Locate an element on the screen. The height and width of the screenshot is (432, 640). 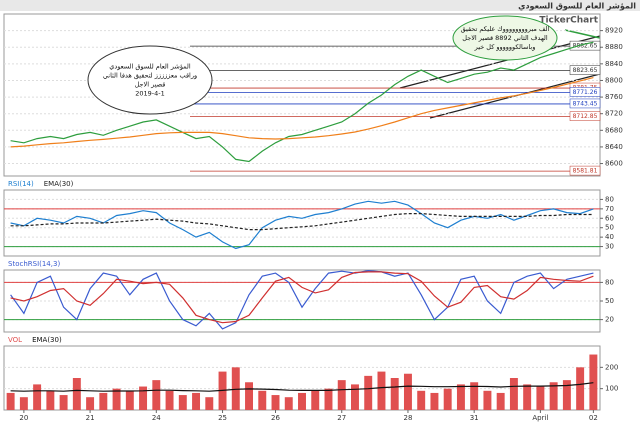
callout-text: 2019-4-1 is located at coordinates (150, 94).